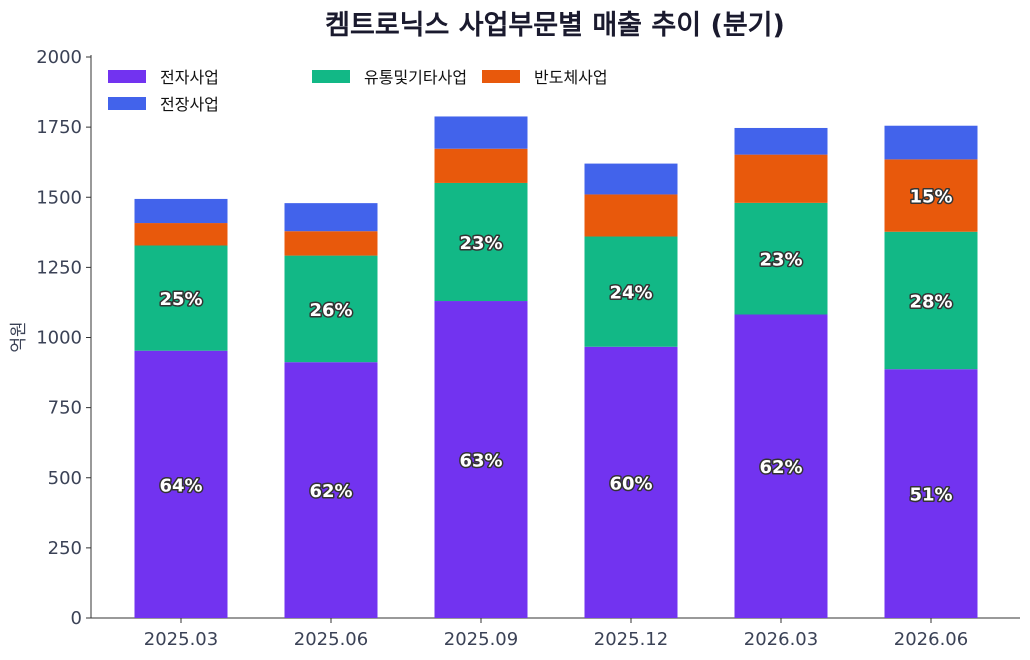  I want to click on x-tick-label: 2025.12, so click(631, 639).